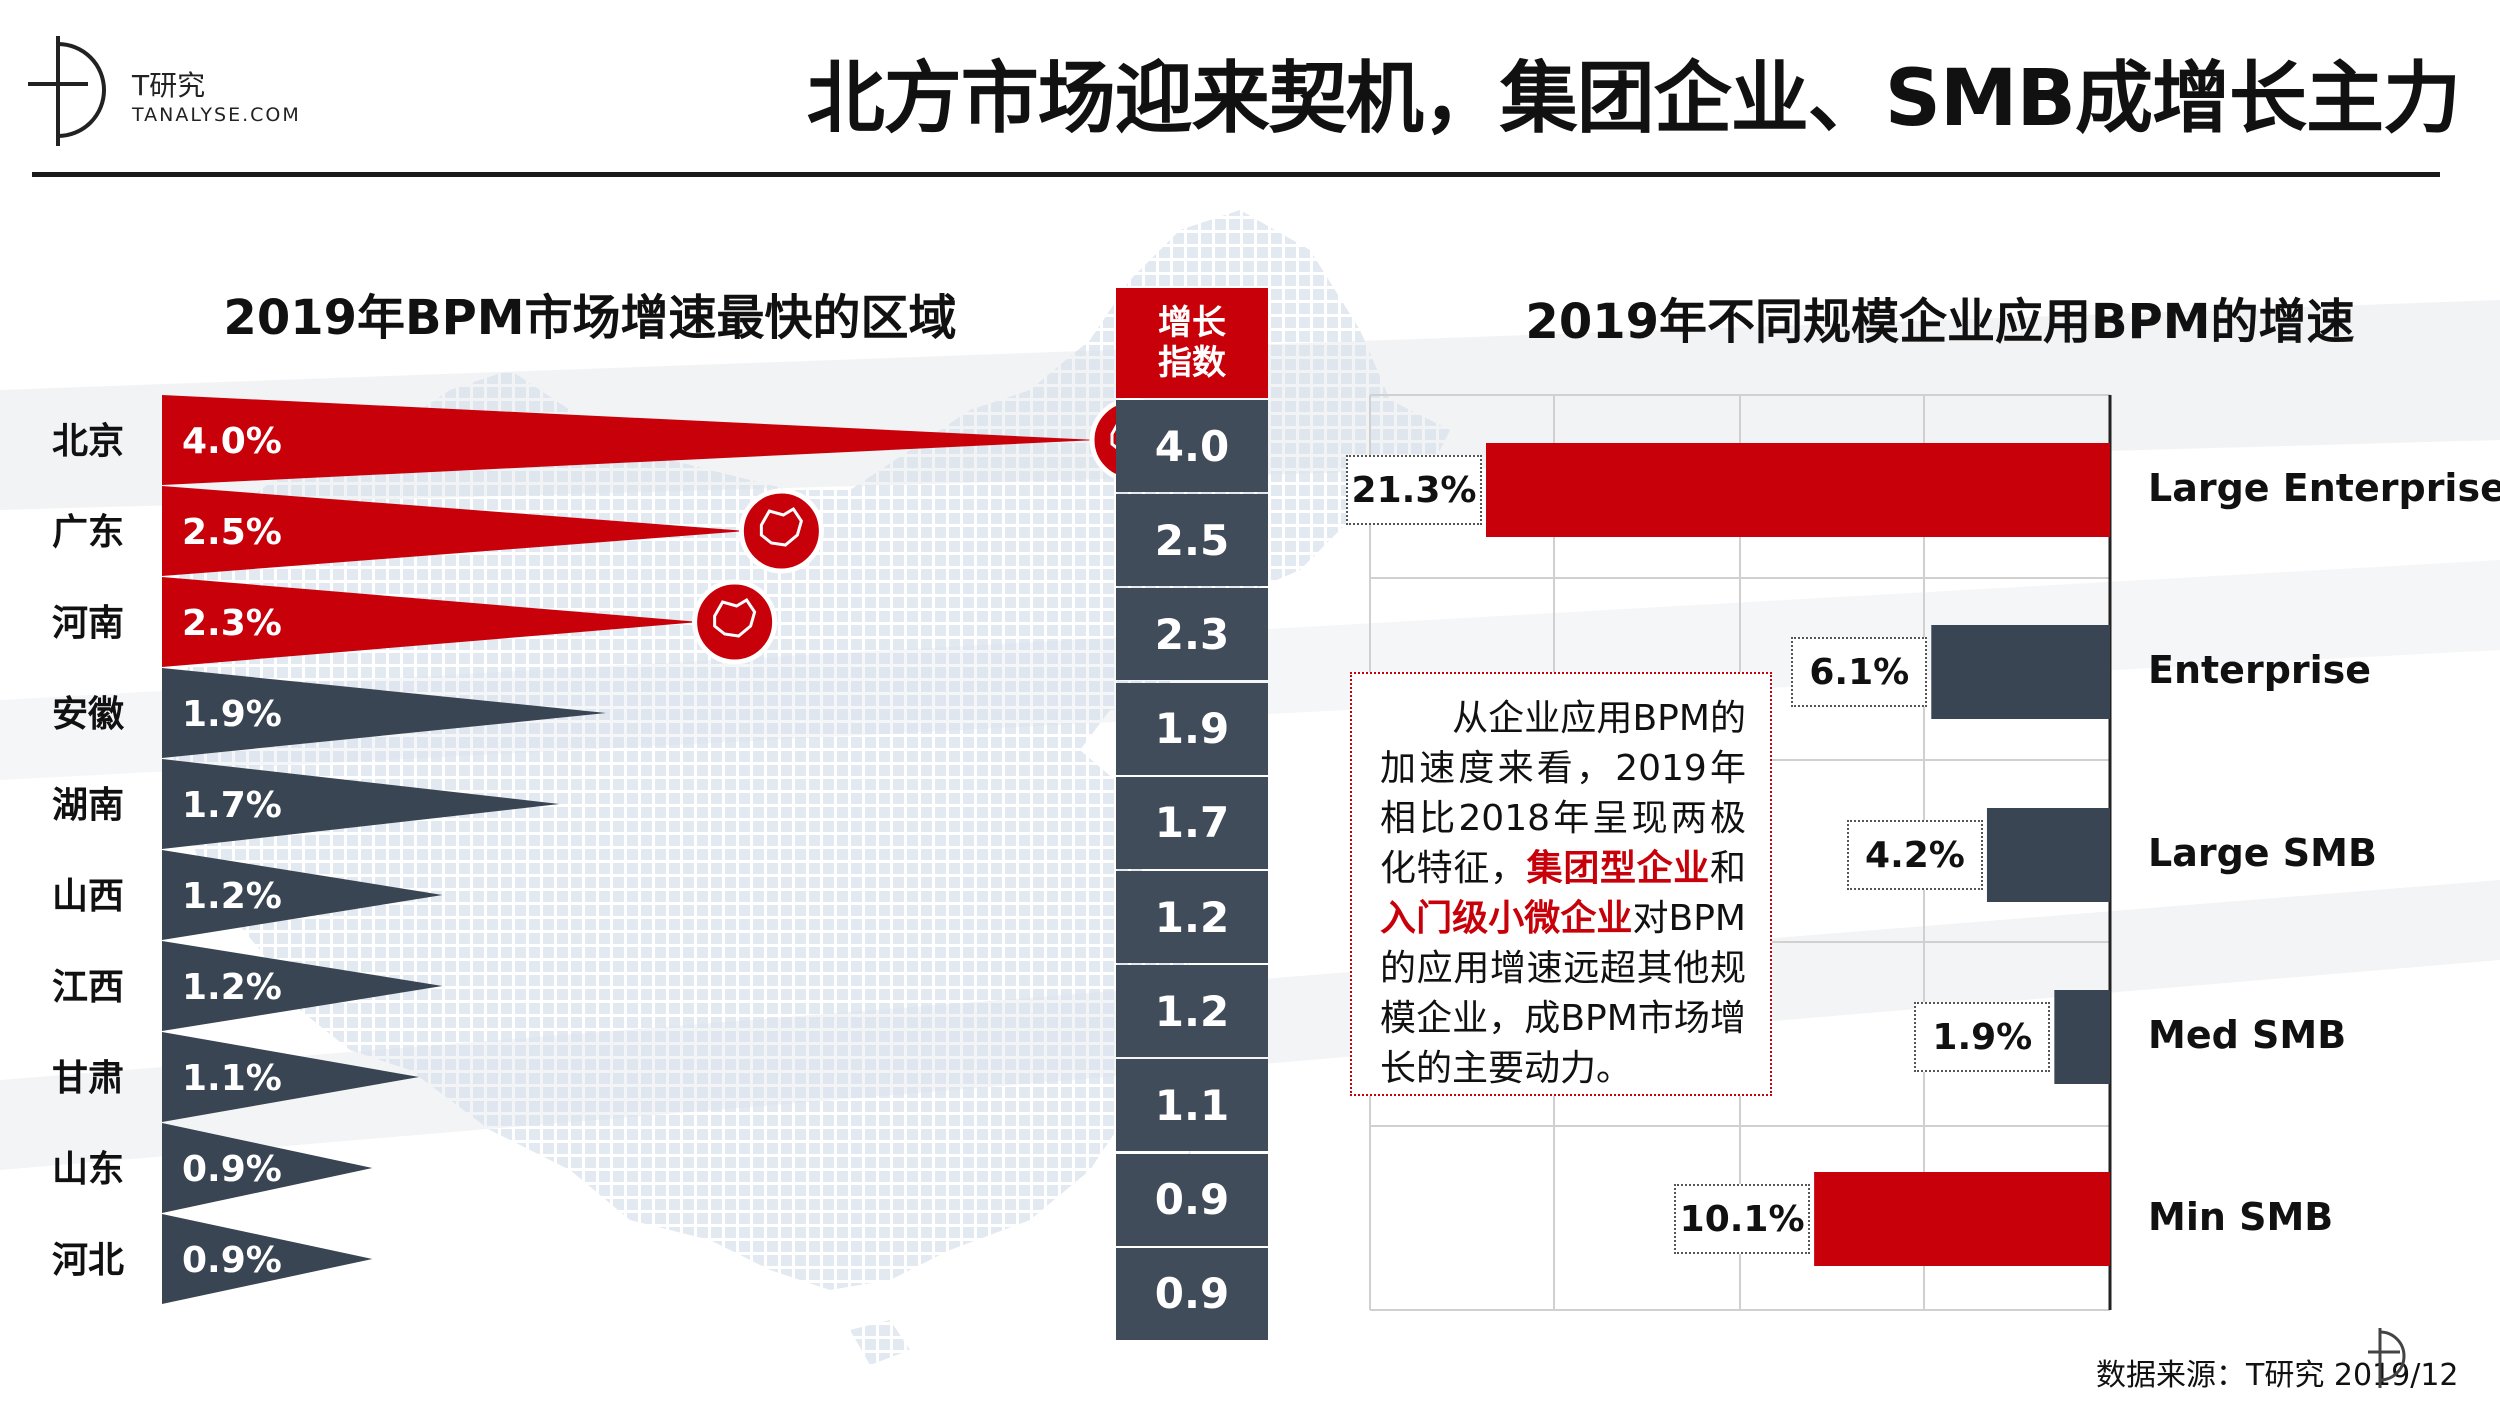  I want to click on callout-text-1: 集团型企业, so click(1618, 868).